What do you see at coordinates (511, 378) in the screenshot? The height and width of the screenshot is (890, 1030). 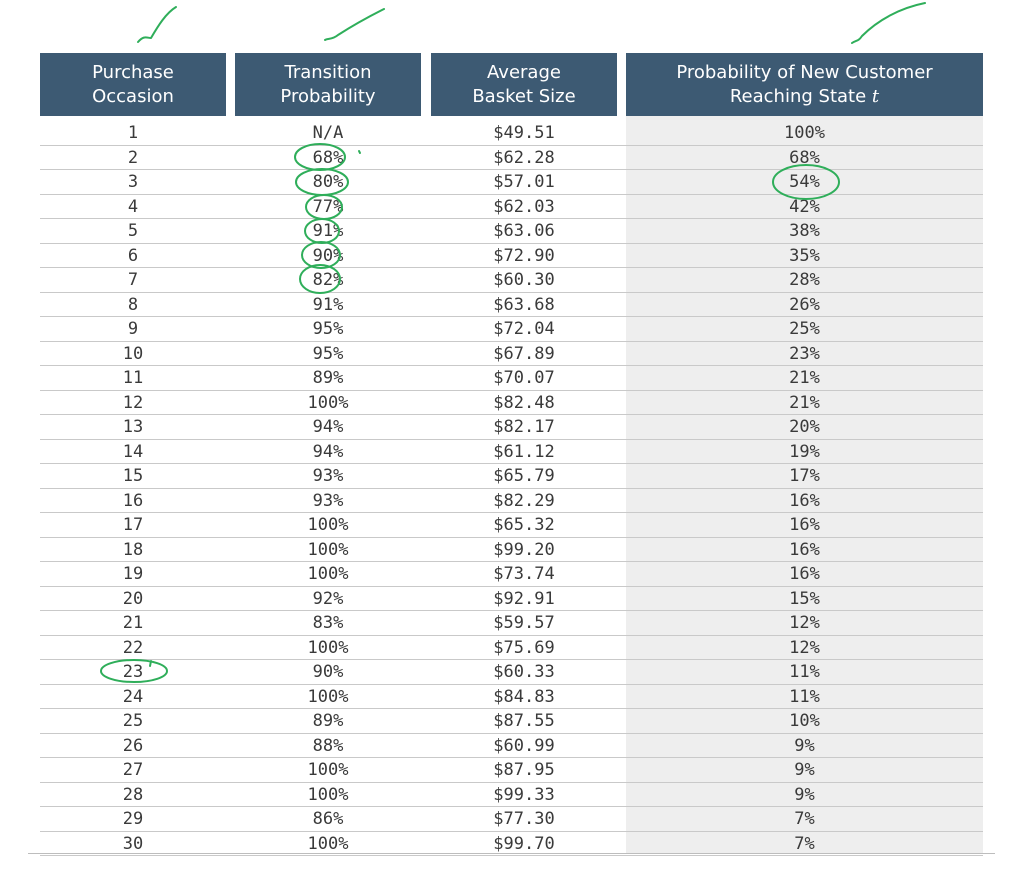 I see `table-row: 11 89% $70.07 21%` at bounding box center [511, 378].